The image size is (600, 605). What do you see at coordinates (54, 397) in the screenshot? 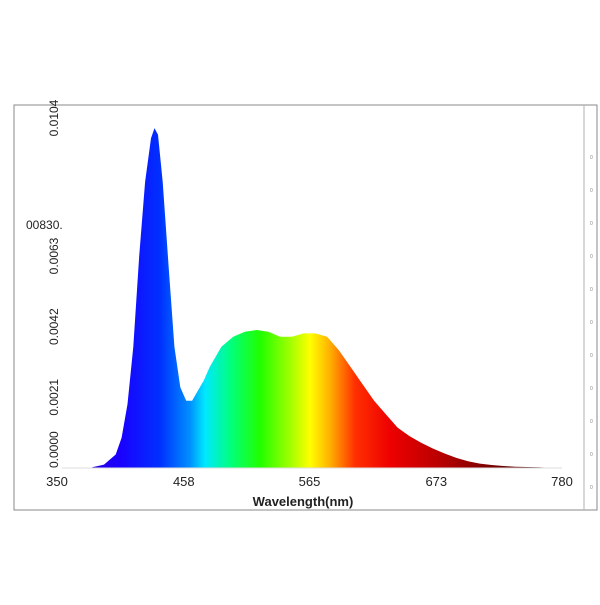
I see `y-tick-label: 0.0021` at bounding box center [54, 397].